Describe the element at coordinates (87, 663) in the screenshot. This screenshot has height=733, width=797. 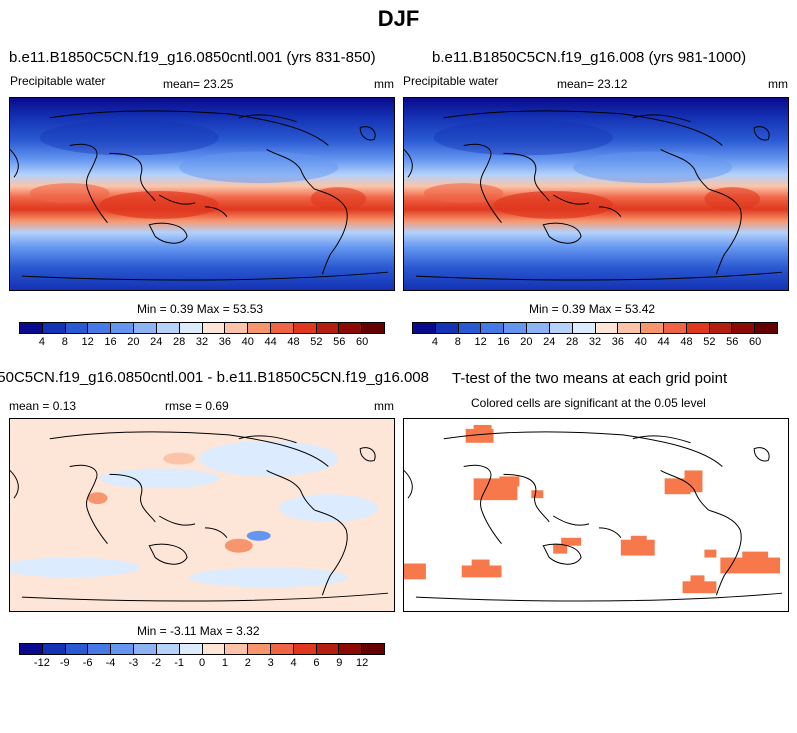
I see `colorbar-difference-tick-label: -6` at that location.